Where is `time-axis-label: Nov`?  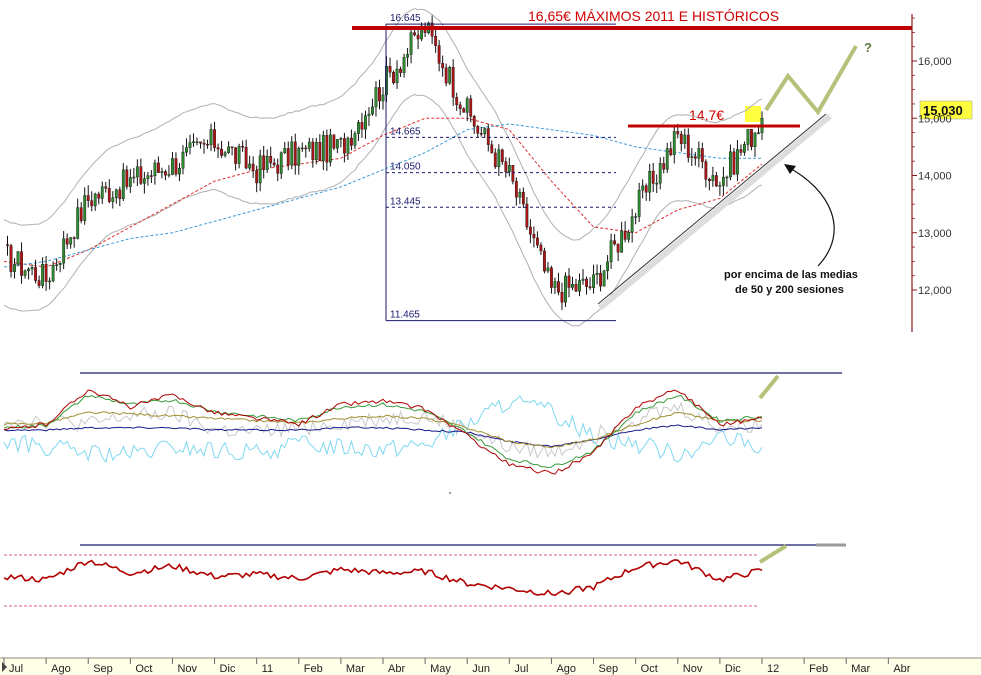
time-axis-label: Nov is located at coordinates (693, 669).